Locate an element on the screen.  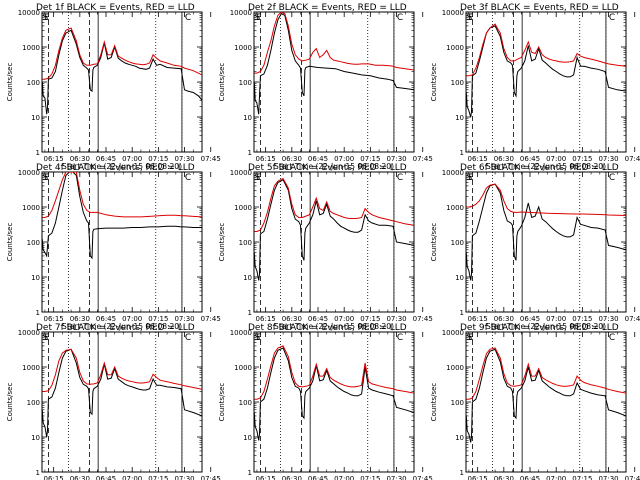
marker-label-e: E is located at coordinates (259, 178).